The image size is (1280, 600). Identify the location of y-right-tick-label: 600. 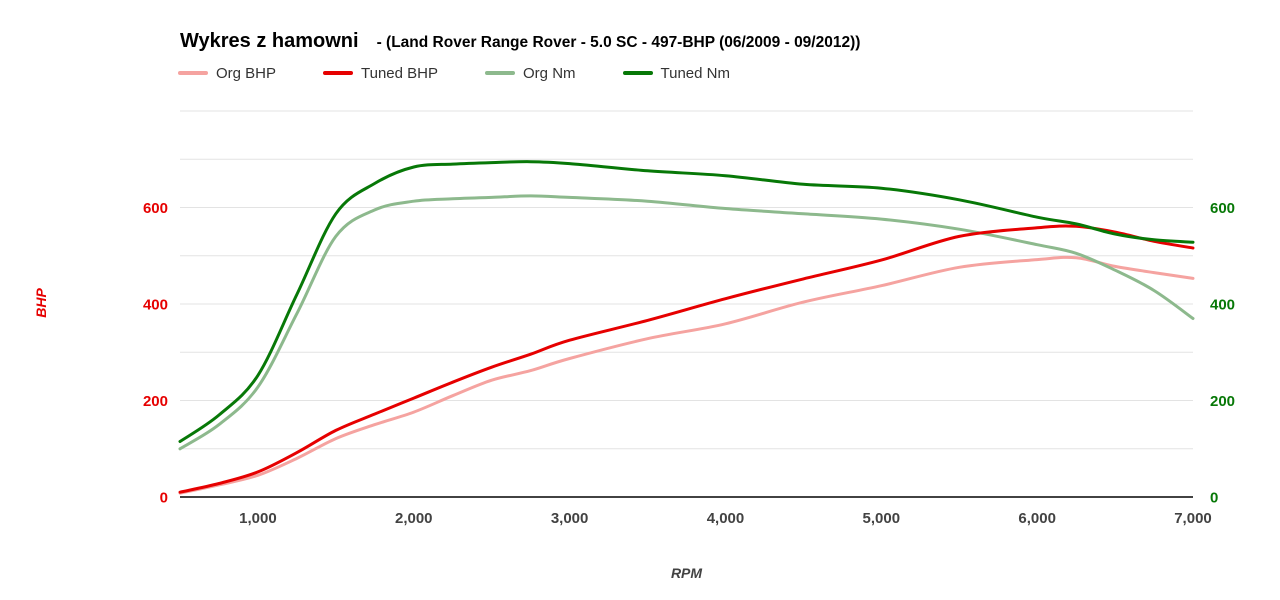
(1222, 208).